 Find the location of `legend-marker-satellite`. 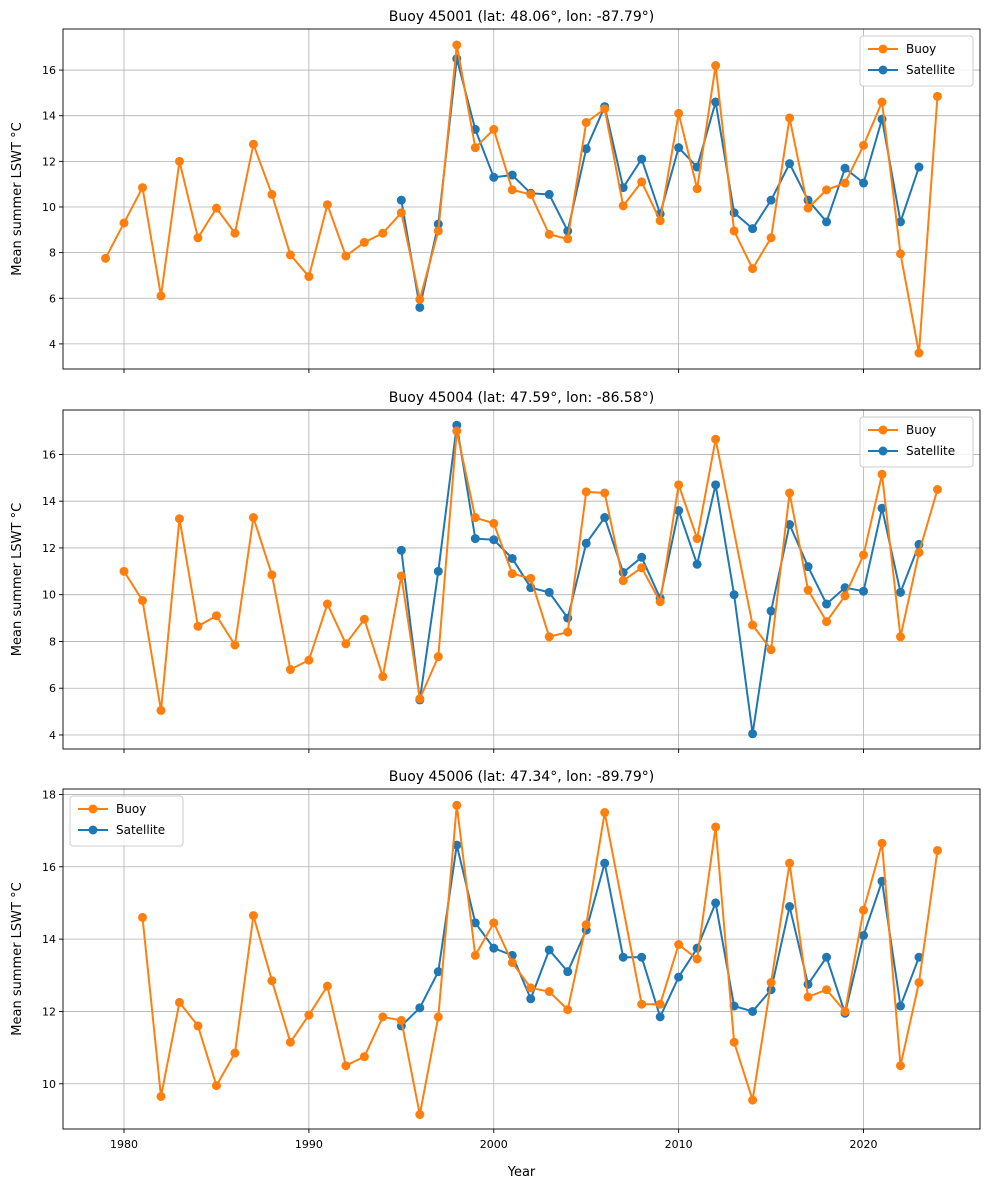

legend-marker-satellite is located at coordinates (883, 70).